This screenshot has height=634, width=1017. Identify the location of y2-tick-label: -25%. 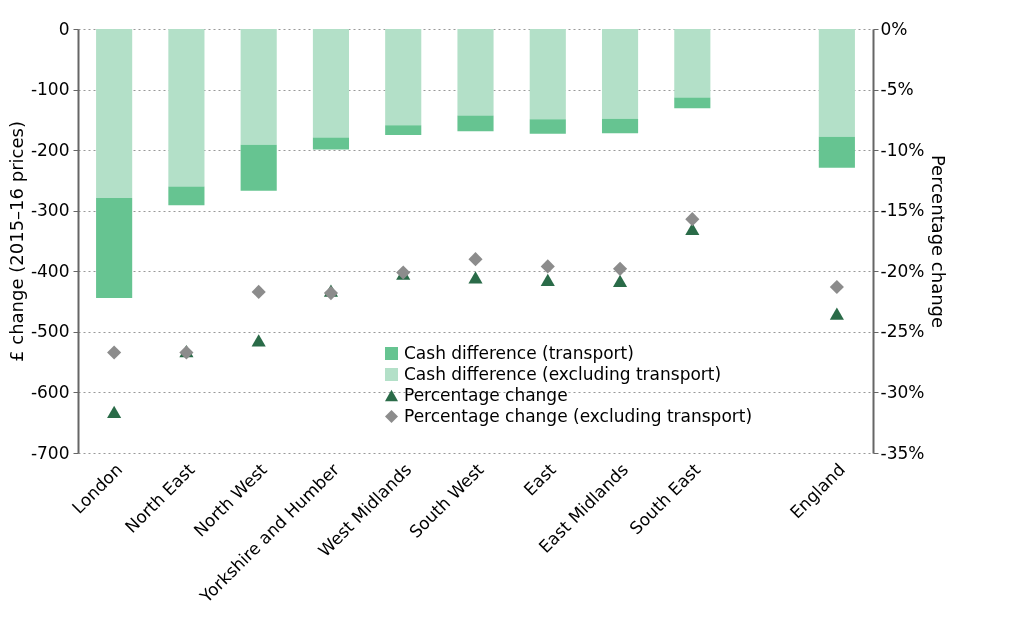
(902, 331).